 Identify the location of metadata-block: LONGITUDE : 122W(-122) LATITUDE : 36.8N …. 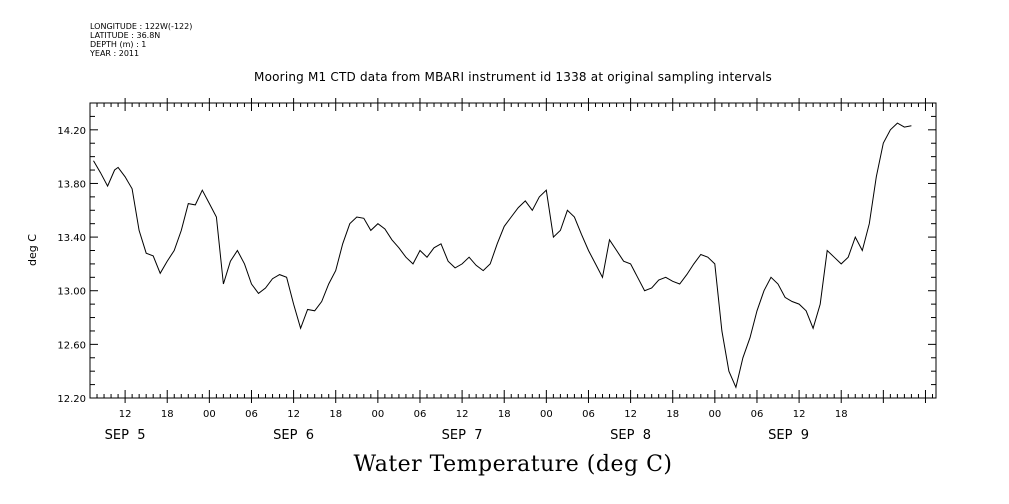
(141, 40).